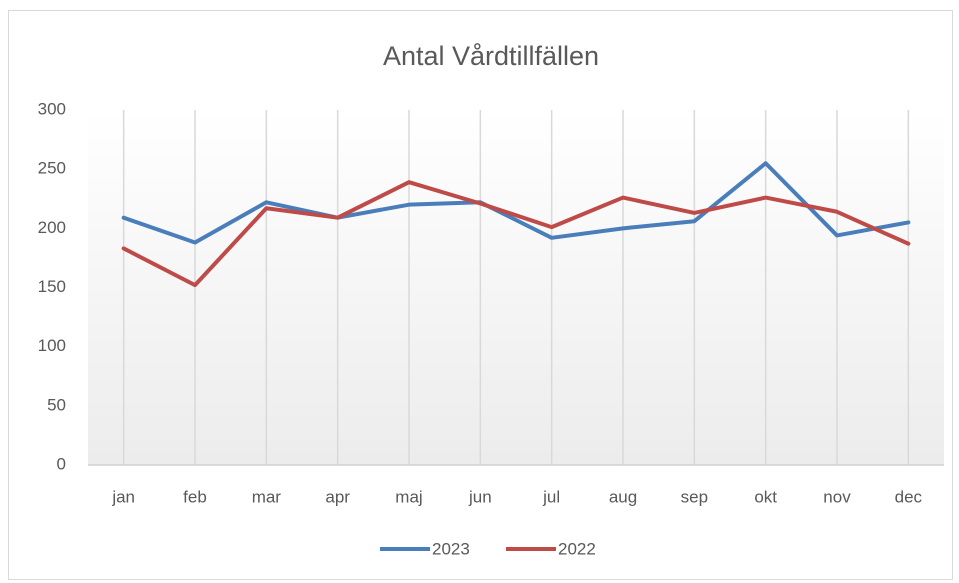  I want to click on y-tick-label: 100, so click(52, 345).